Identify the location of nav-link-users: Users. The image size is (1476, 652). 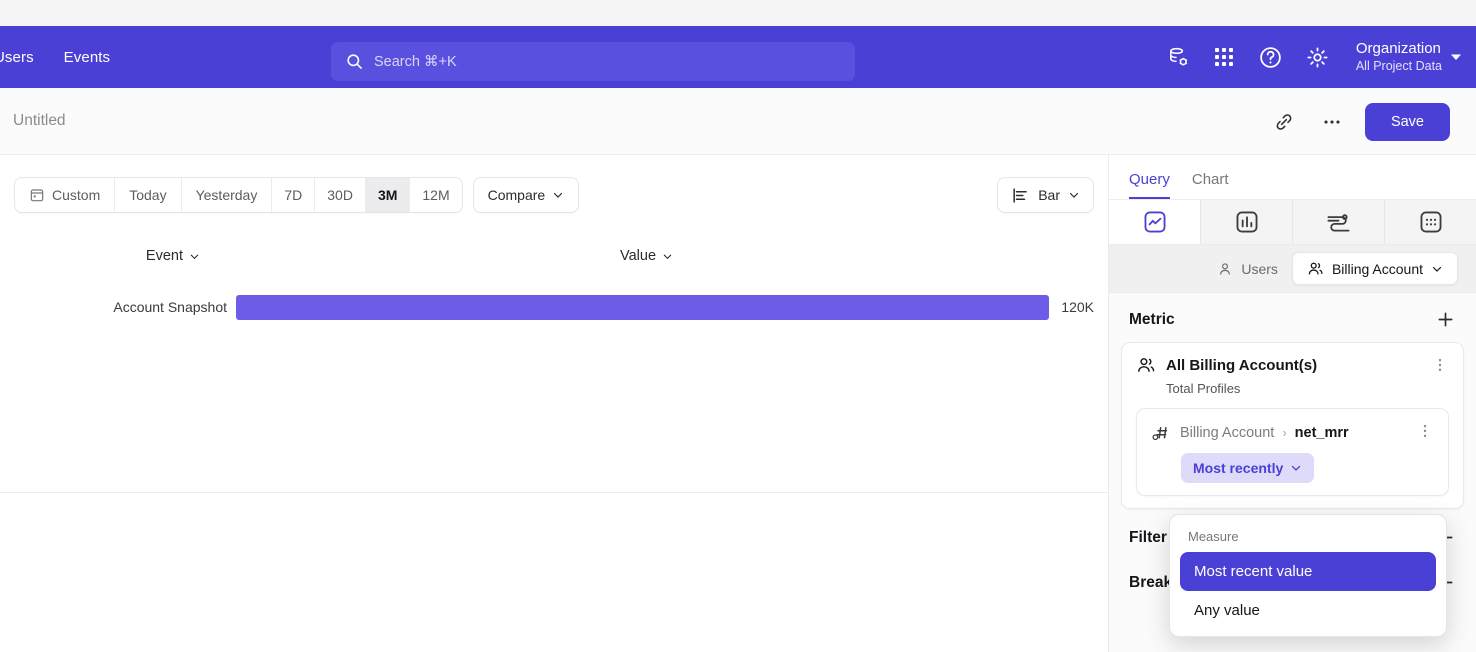
(18, 57).